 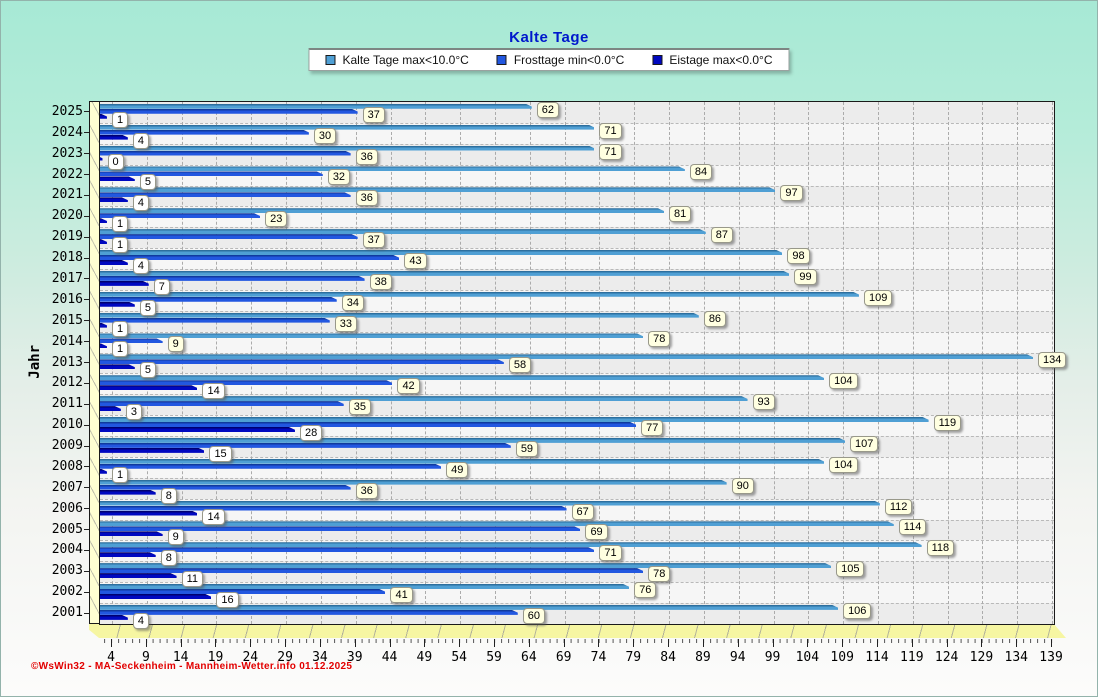 I want to click on bar-eis-2001, so click(x=114, y=617).